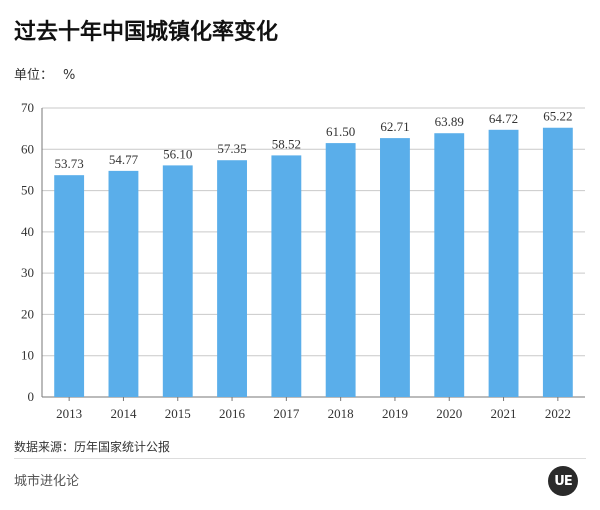 This screenshot has width=600, height=510. What do you see at coordinates (394, 126) in the screenshot?
I see `bar-value-label: 62.71` at bounding box center [394, 126].